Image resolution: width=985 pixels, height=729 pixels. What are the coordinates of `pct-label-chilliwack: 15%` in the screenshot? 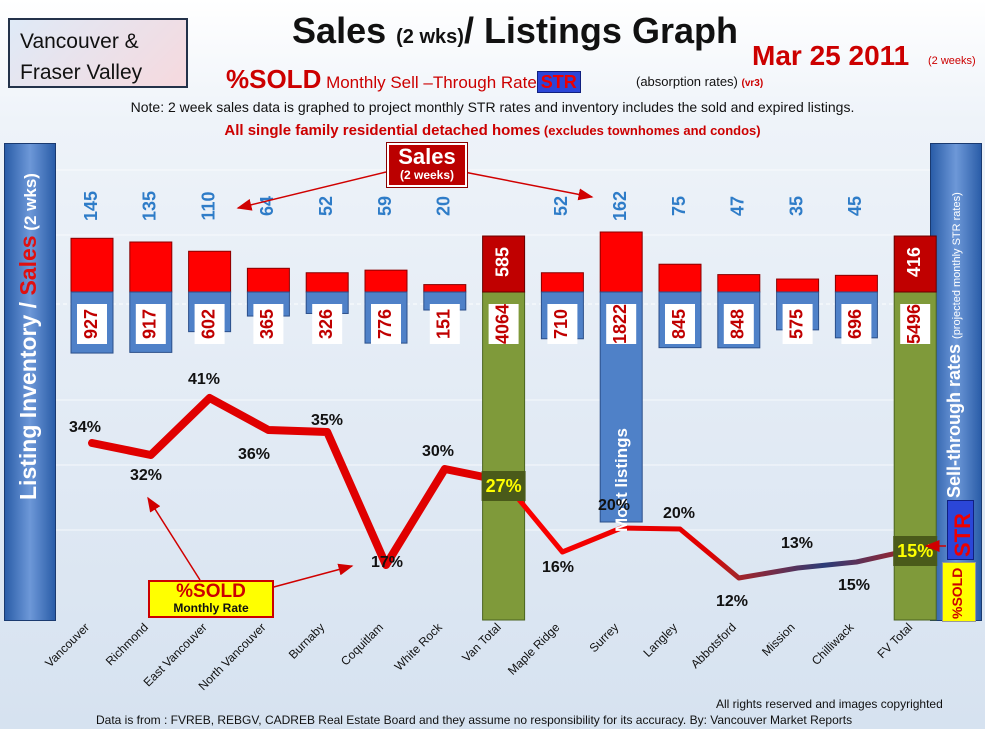 It's located at (854, 585).